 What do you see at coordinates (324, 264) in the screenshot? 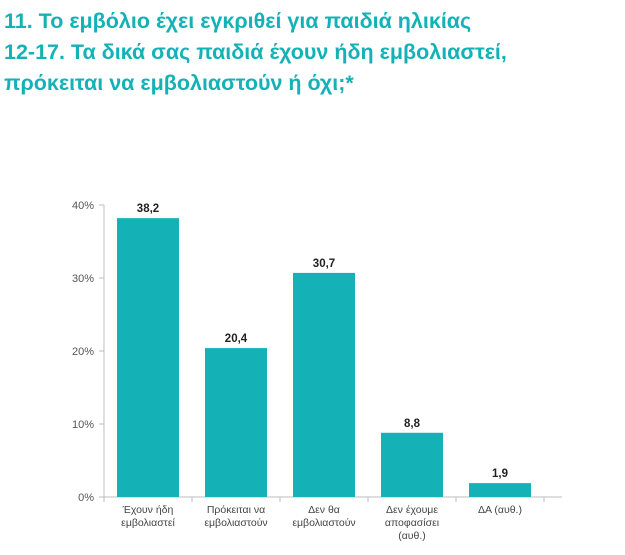
I see `data-label: 30,7` at bounding box center [324, 264].